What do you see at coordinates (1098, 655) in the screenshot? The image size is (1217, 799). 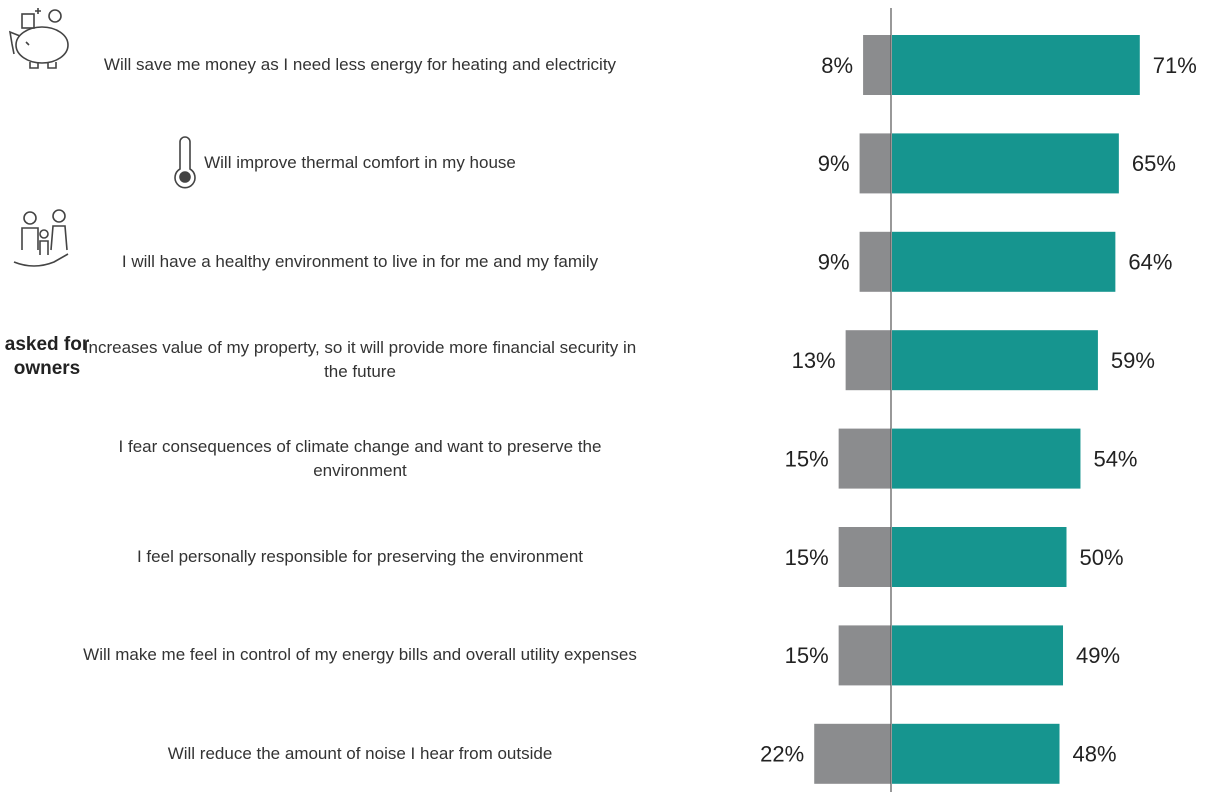 I see `value-label: 49%` at bounding box center [1098, 655].